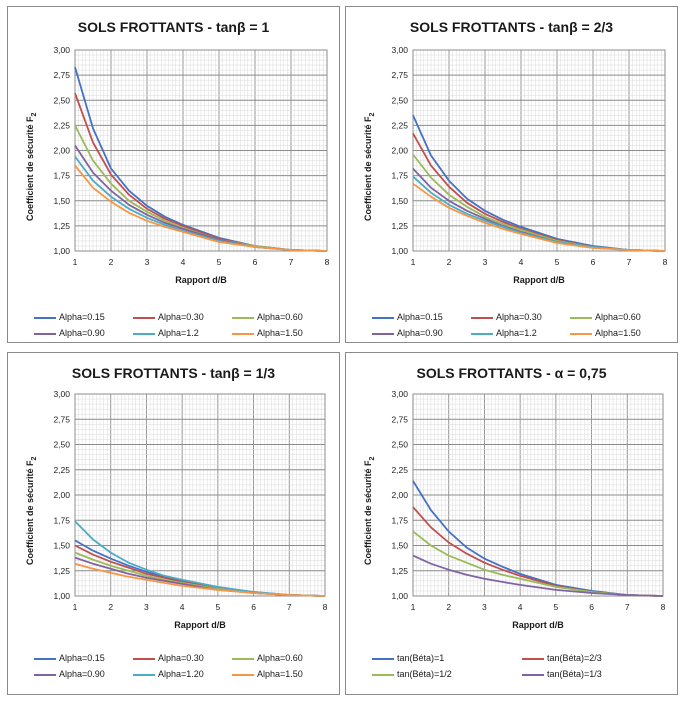  I want to click on chart-title: SOLS FROTTANTS - tanβ = 1, so click(173, 27).